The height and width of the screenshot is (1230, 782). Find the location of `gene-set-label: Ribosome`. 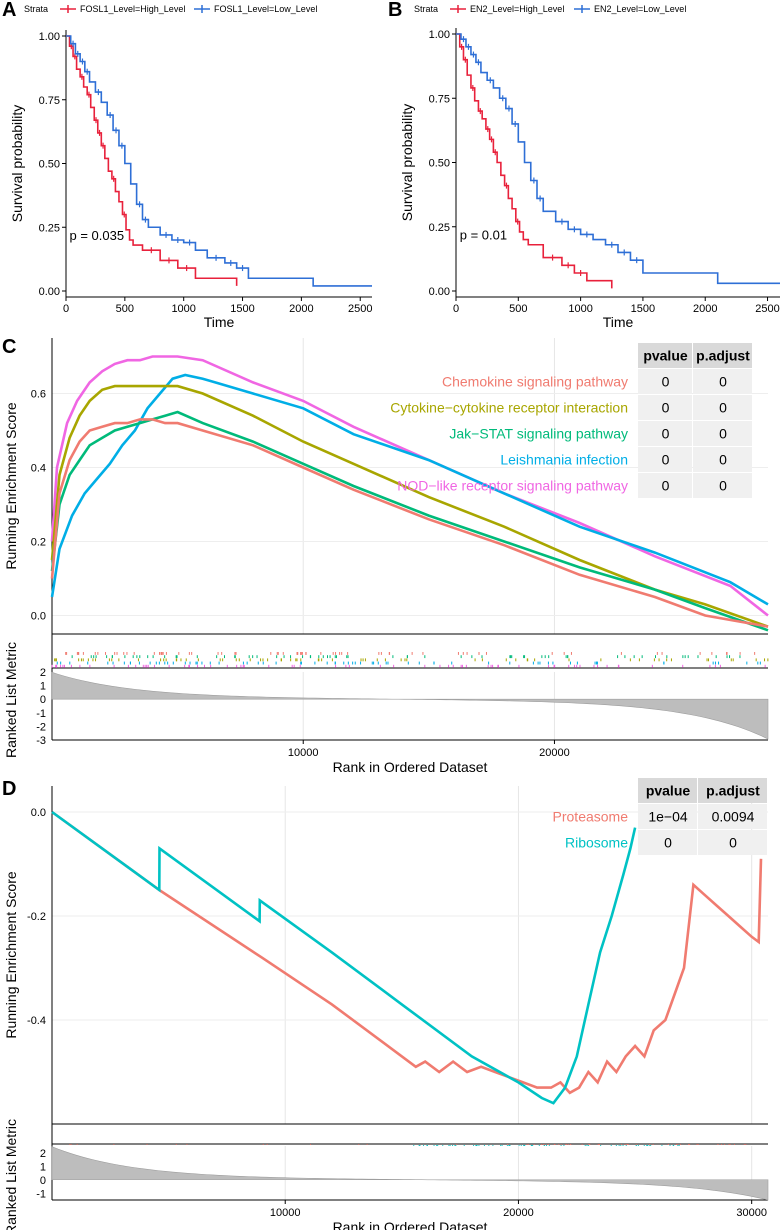

gene-set-label: Ribosome is located at coordinates (596, 843).